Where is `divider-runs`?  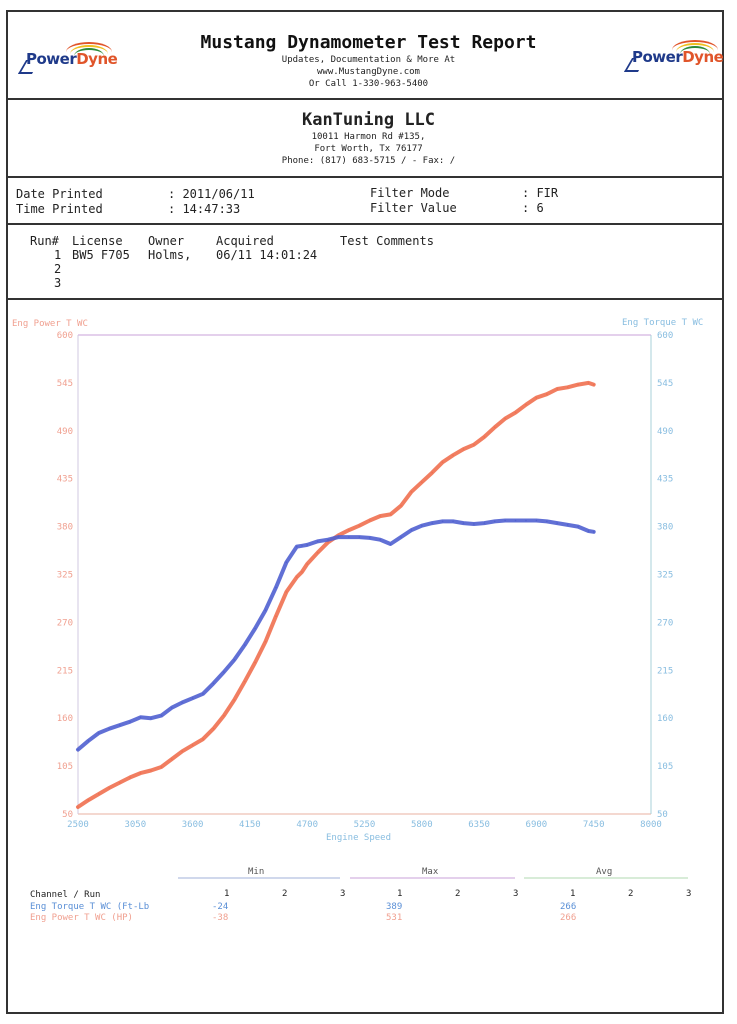
divider-runs is located at coordinates (365, 299).